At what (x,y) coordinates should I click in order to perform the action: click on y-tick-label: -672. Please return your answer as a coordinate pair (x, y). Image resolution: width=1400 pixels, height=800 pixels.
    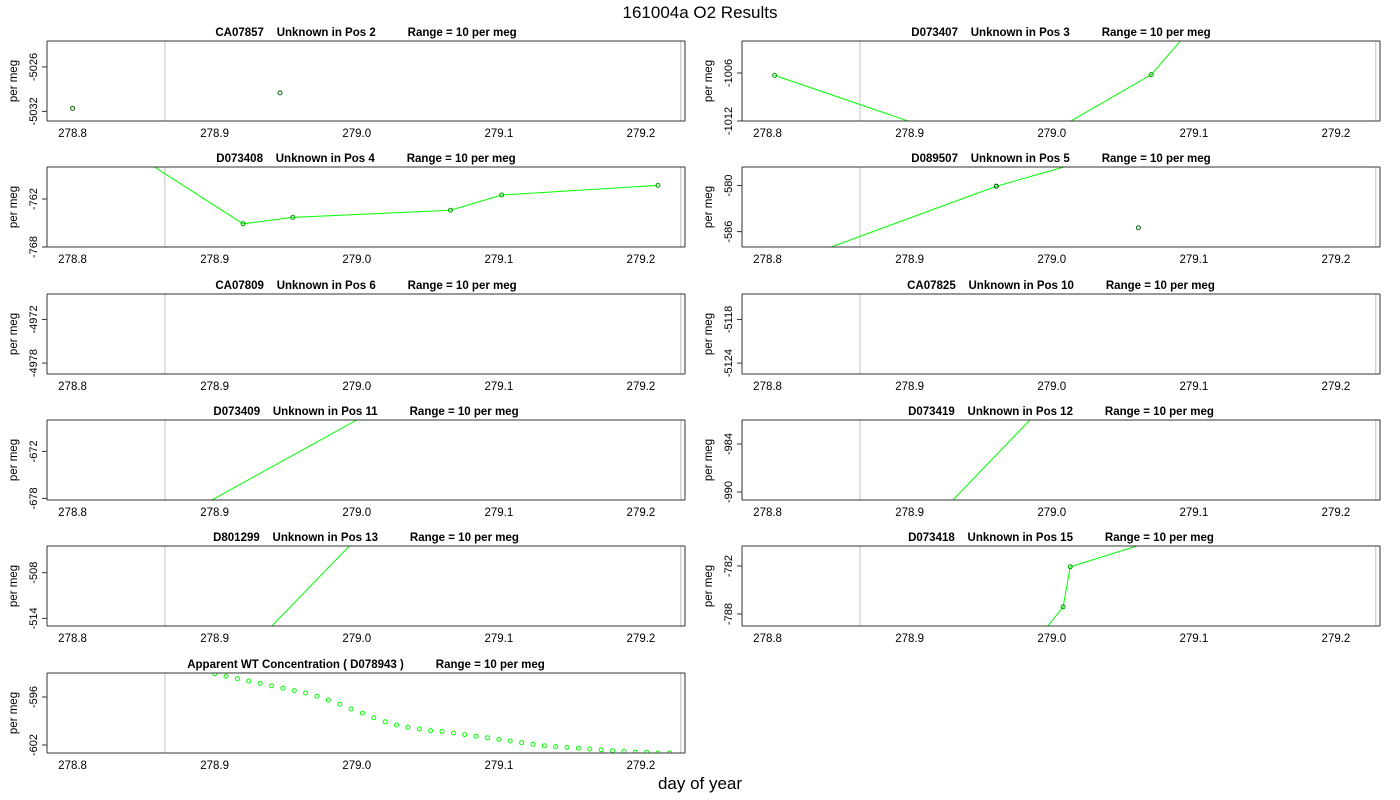
    Looking at the image, I should click on (34, 451).